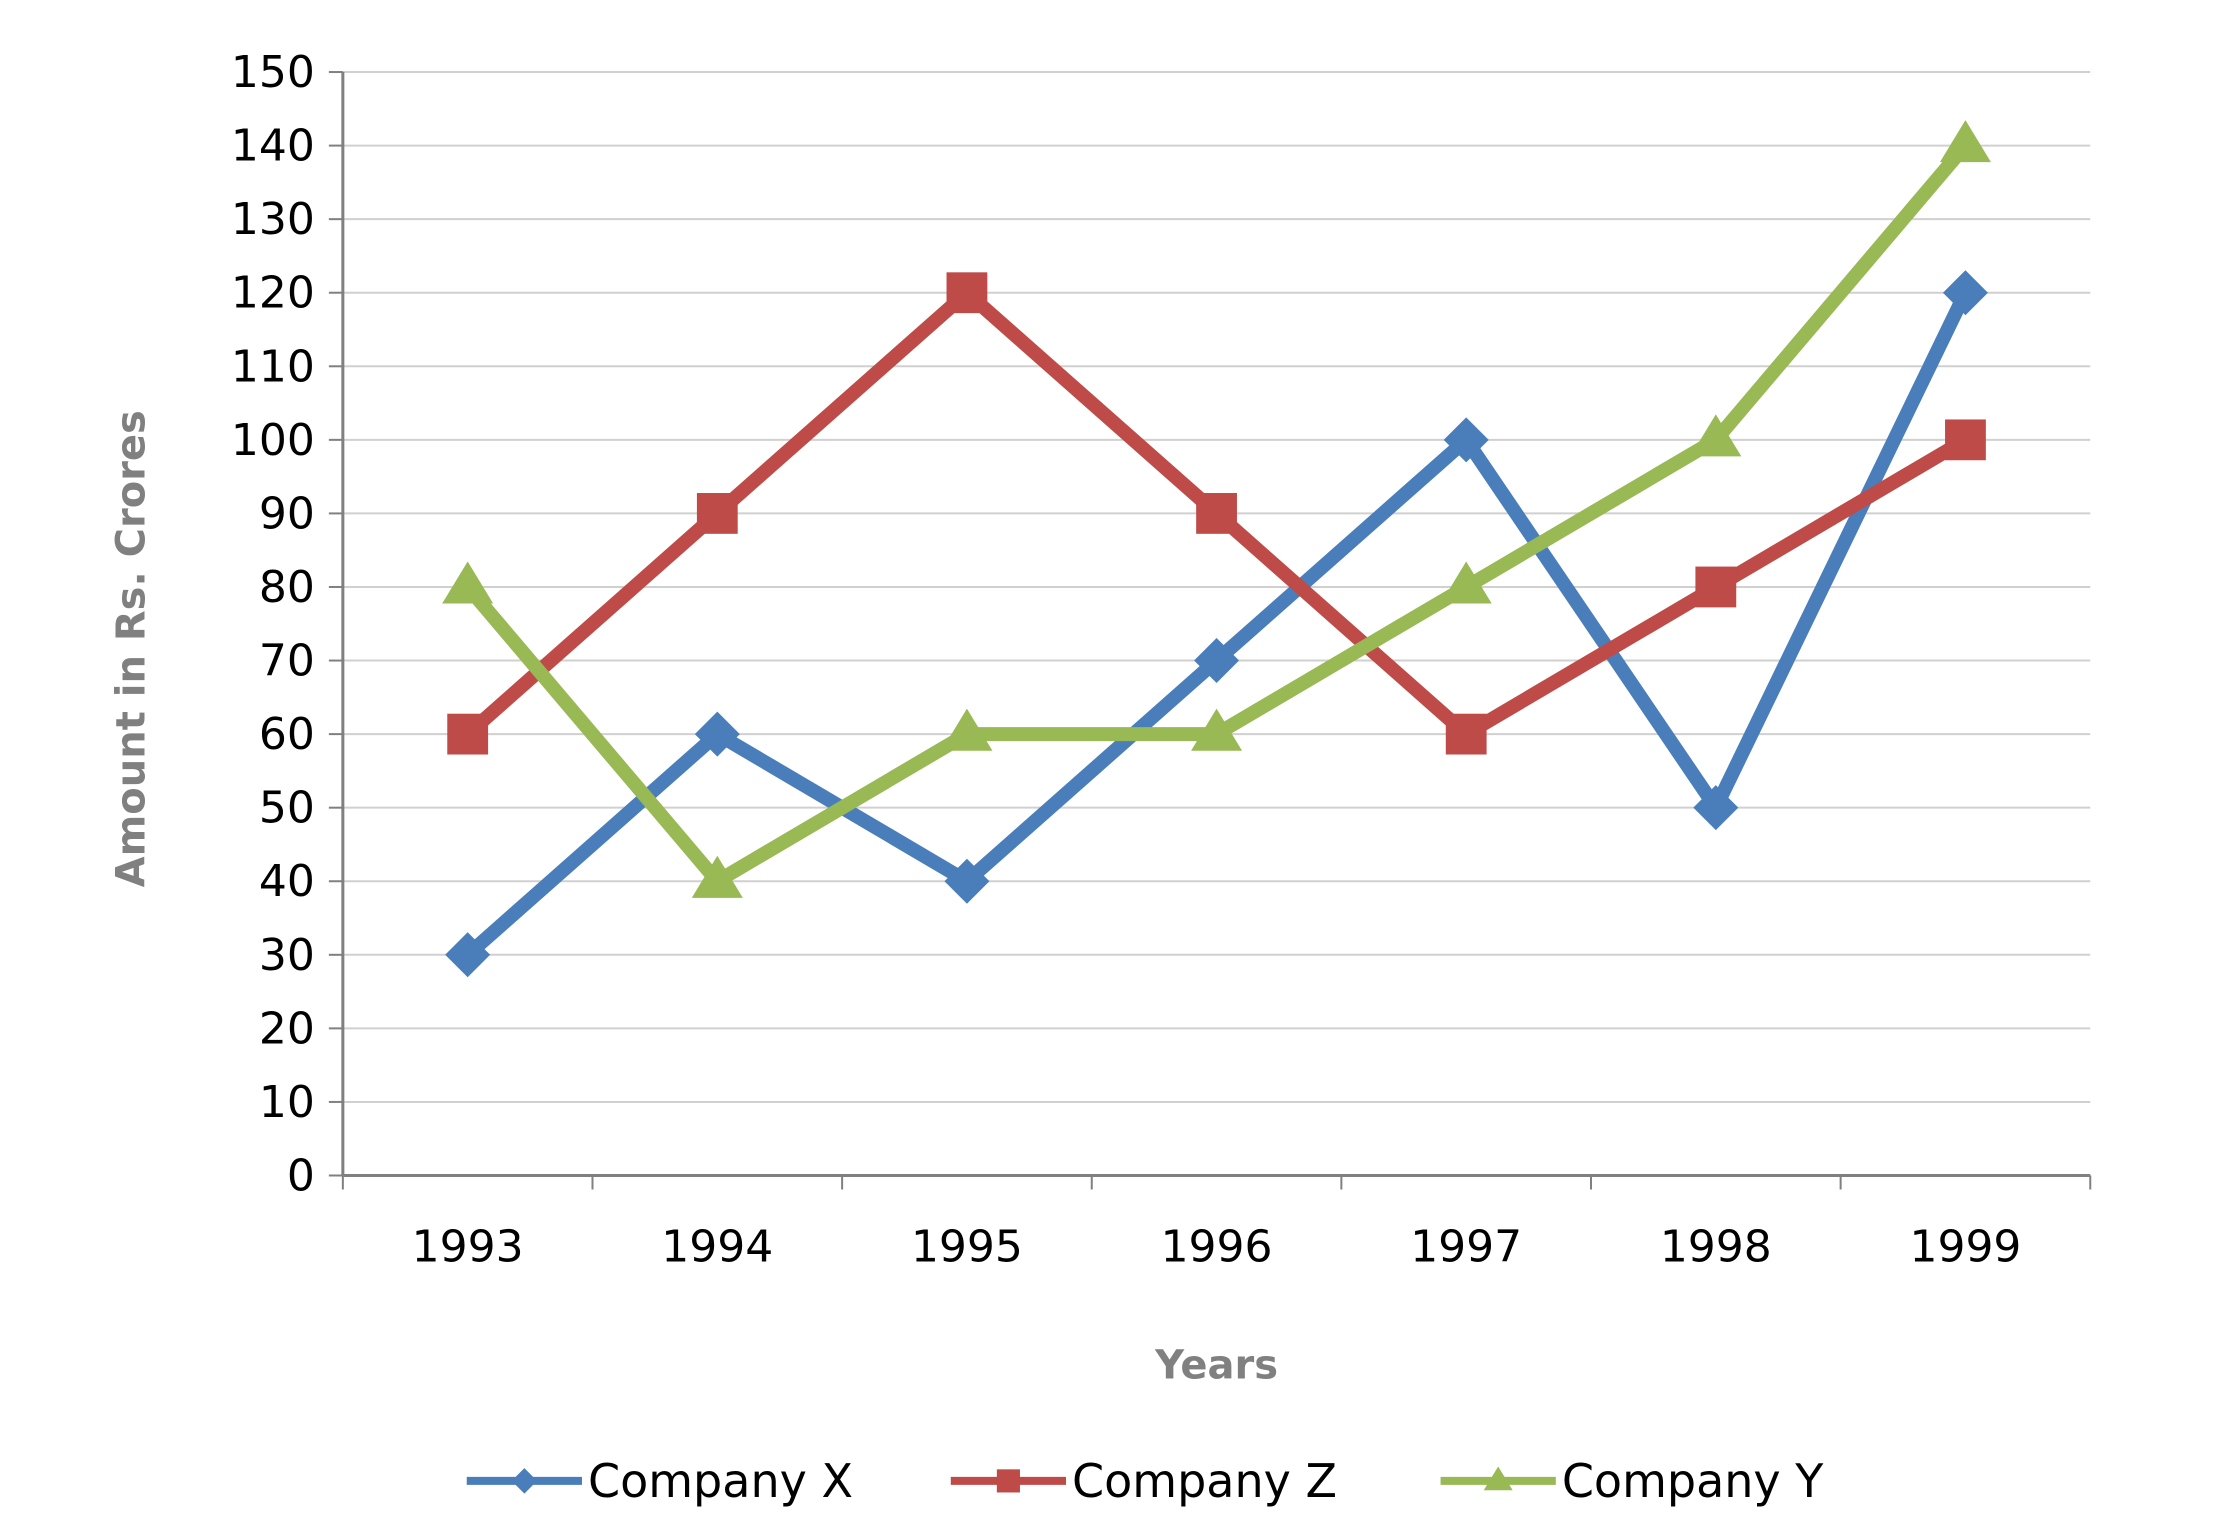 This screenshot has width=2230, height=1530. What do you see at coordinates (1965, 1247) in the screenshot?
I see `x-tick-label: 1999` at bounding box center [1965, 1247].